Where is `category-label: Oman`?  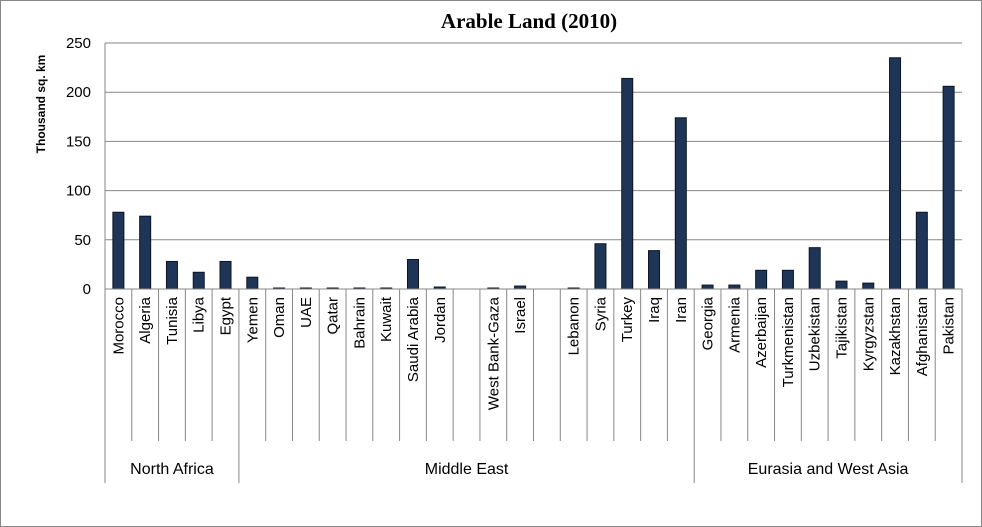
category-label: Oman is located at coordinates (279, 317).